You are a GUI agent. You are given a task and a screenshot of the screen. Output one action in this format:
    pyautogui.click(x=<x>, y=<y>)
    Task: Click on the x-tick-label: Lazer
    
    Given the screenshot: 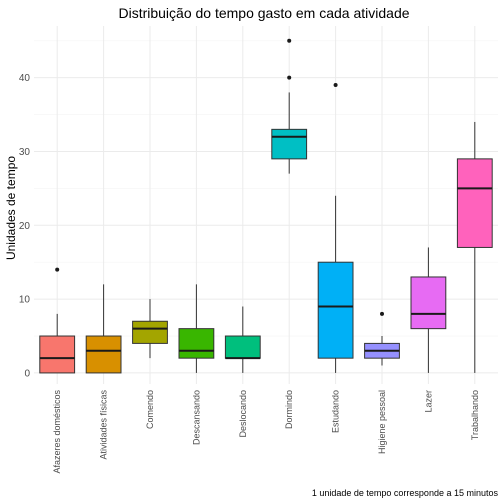 What is the action you would take?
    pyautogui.click(x=428, y=401)
    